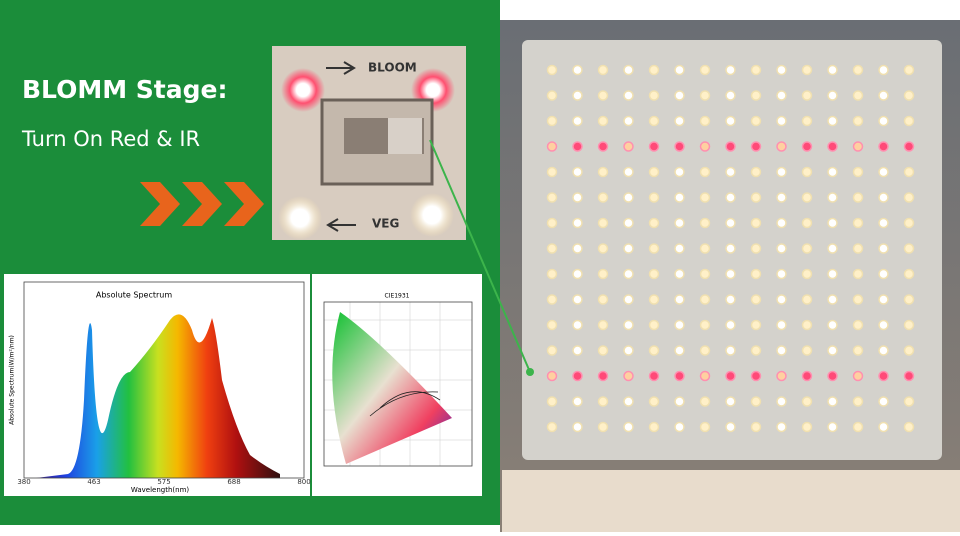  What do you see at coordinates (202, 204) in the screenshot?
I see `arrows` at bounding box center [202, 204].